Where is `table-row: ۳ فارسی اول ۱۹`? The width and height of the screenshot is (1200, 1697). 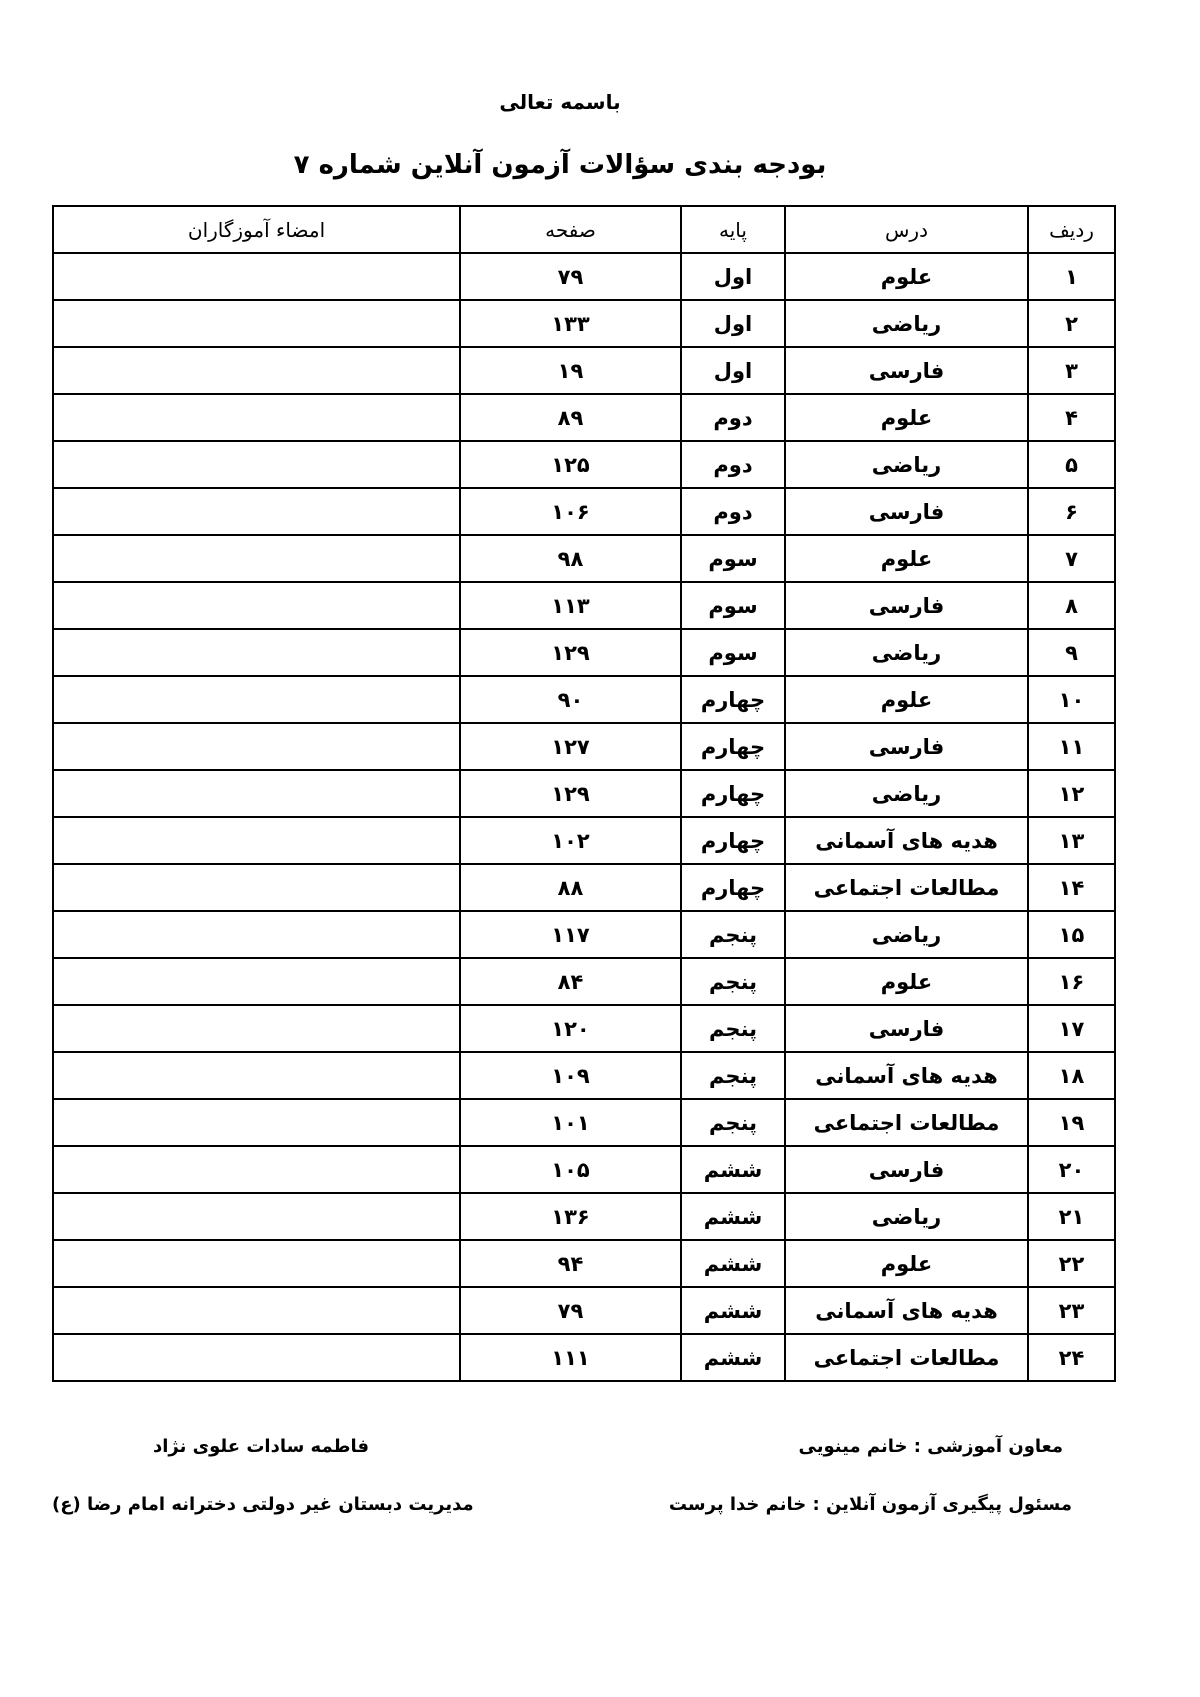 table-row: ۳ فارسی اول ۱۹ is located at coordinates (584, 370).